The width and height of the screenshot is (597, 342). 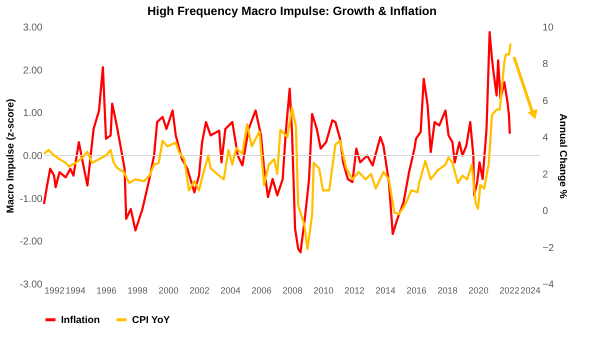 I want to click on x-tick-label: 1992, so click(x=54, y=291).